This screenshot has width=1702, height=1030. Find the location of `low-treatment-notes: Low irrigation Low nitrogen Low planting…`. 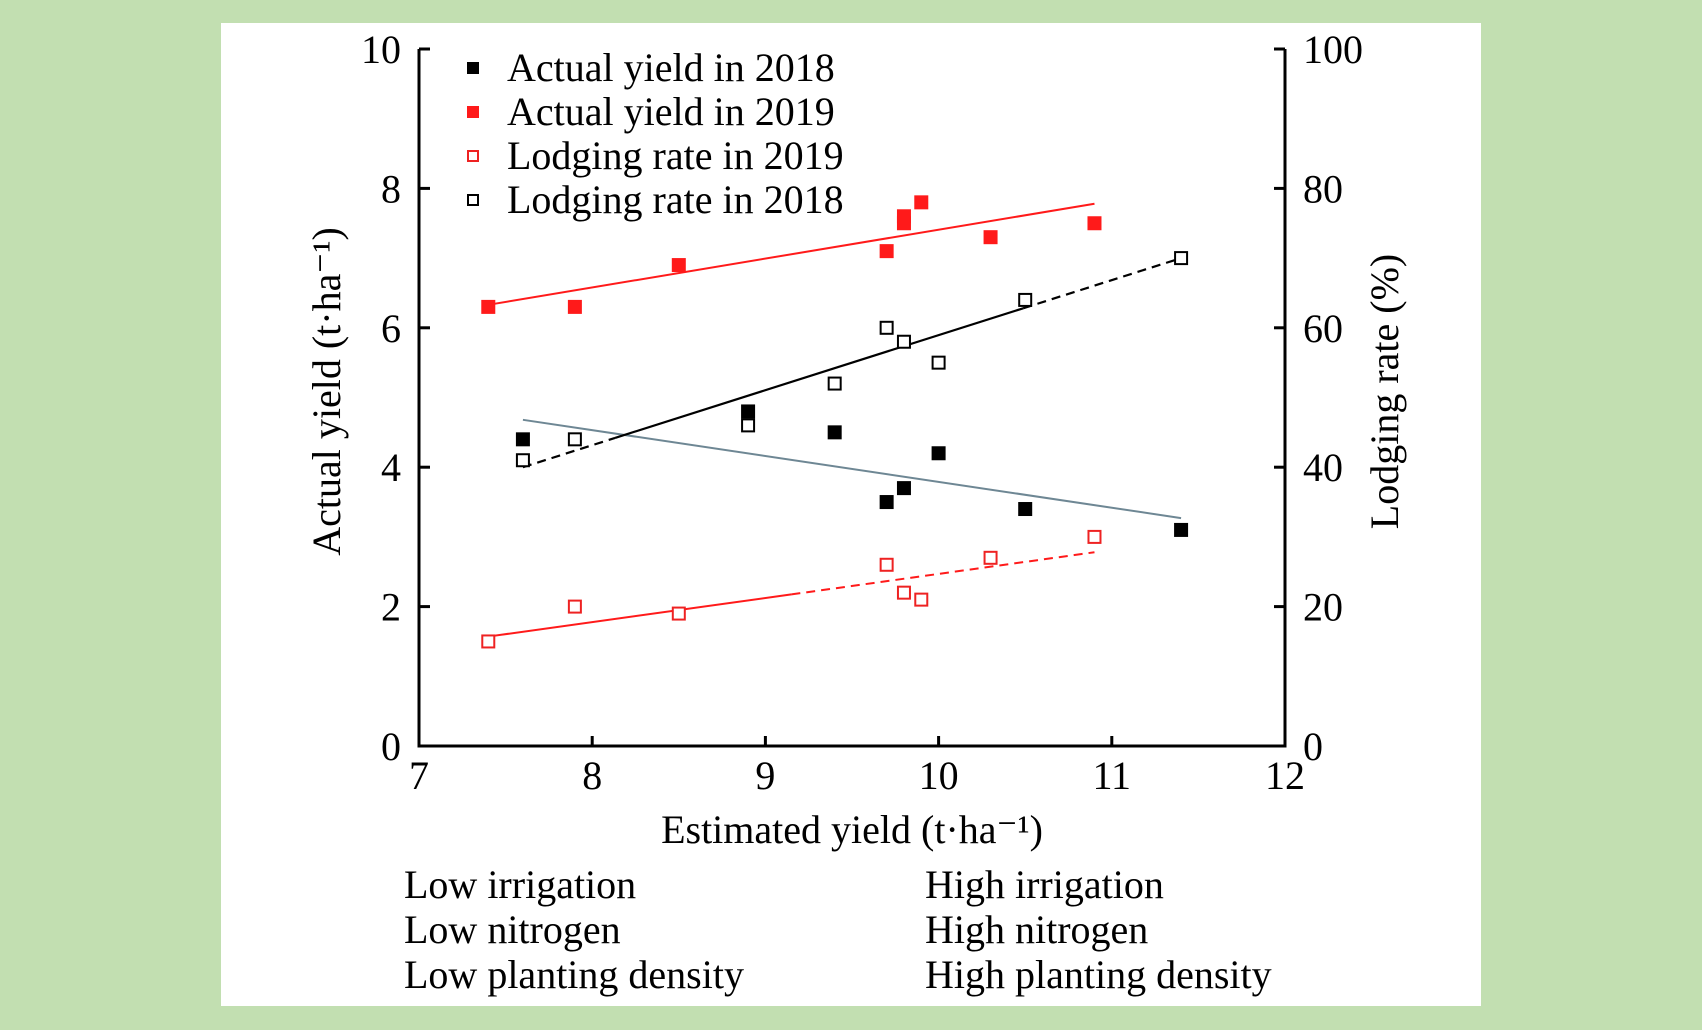

low-treatment-notes: Low irrigation Low nitrogen Low planting… is located at coordinates (574, 929).